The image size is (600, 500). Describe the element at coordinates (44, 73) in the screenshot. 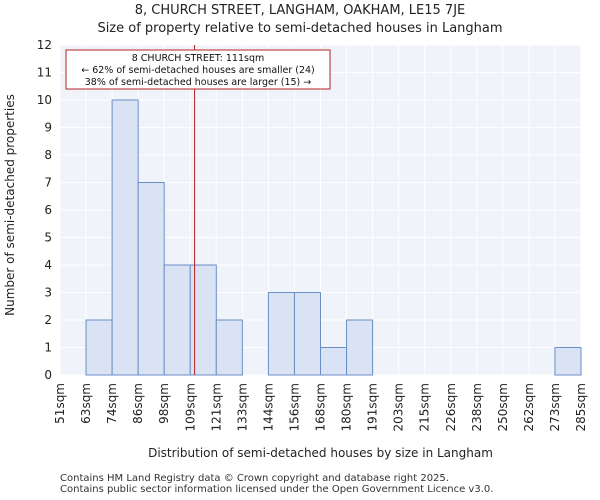

I see `y-tick-label: 11` at that location.